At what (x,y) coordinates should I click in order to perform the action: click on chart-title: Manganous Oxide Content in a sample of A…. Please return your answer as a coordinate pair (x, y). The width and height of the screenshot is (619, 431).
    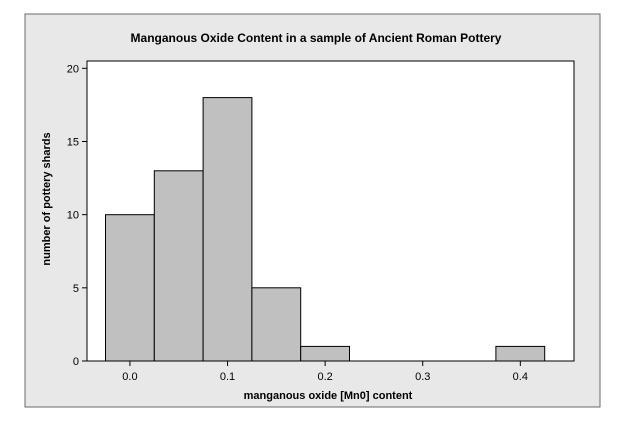
    Looking at the image, I should click on (316, 38).